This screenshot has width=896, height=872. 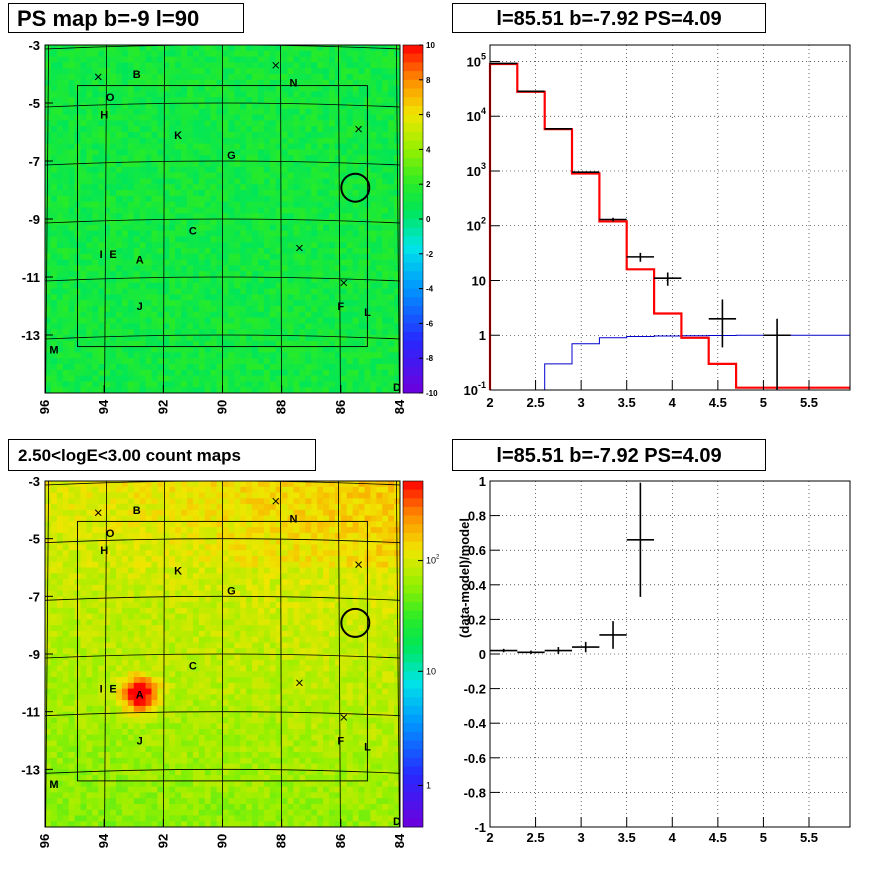 What do you see at coordinates (483, 56) in the screenshot?
I see `y-tick-label-exp: 5` at bounding box center [483, 56].